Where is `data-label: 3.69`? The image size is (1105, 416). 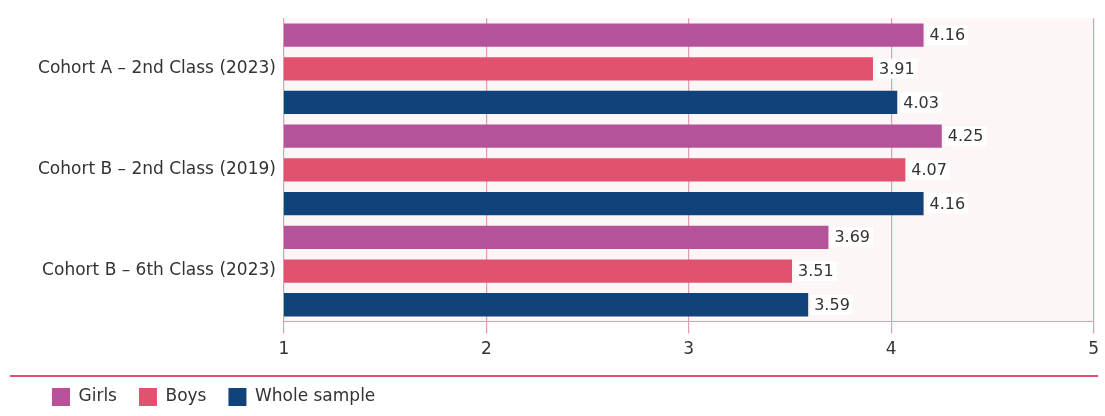
data-label: 3.69 is located at coordinates (852, 237).